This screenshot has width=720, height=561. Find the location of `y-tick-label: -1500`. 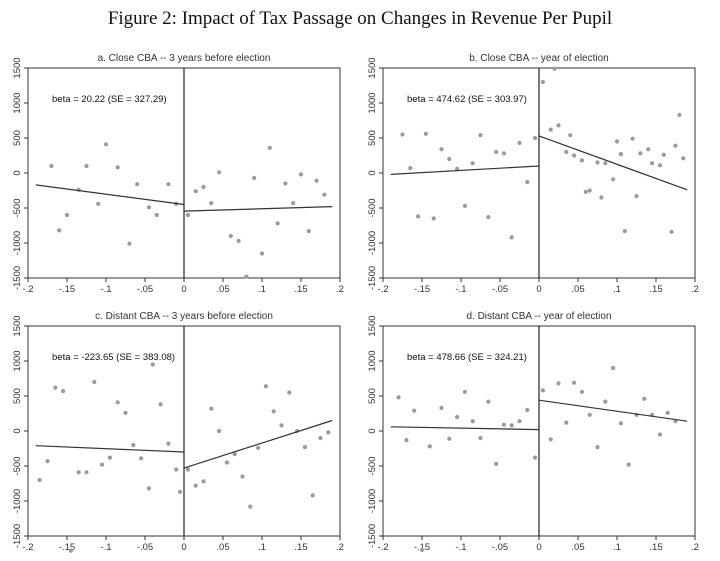

y-tick-label: -1500 is located at coordinates (17, 278).